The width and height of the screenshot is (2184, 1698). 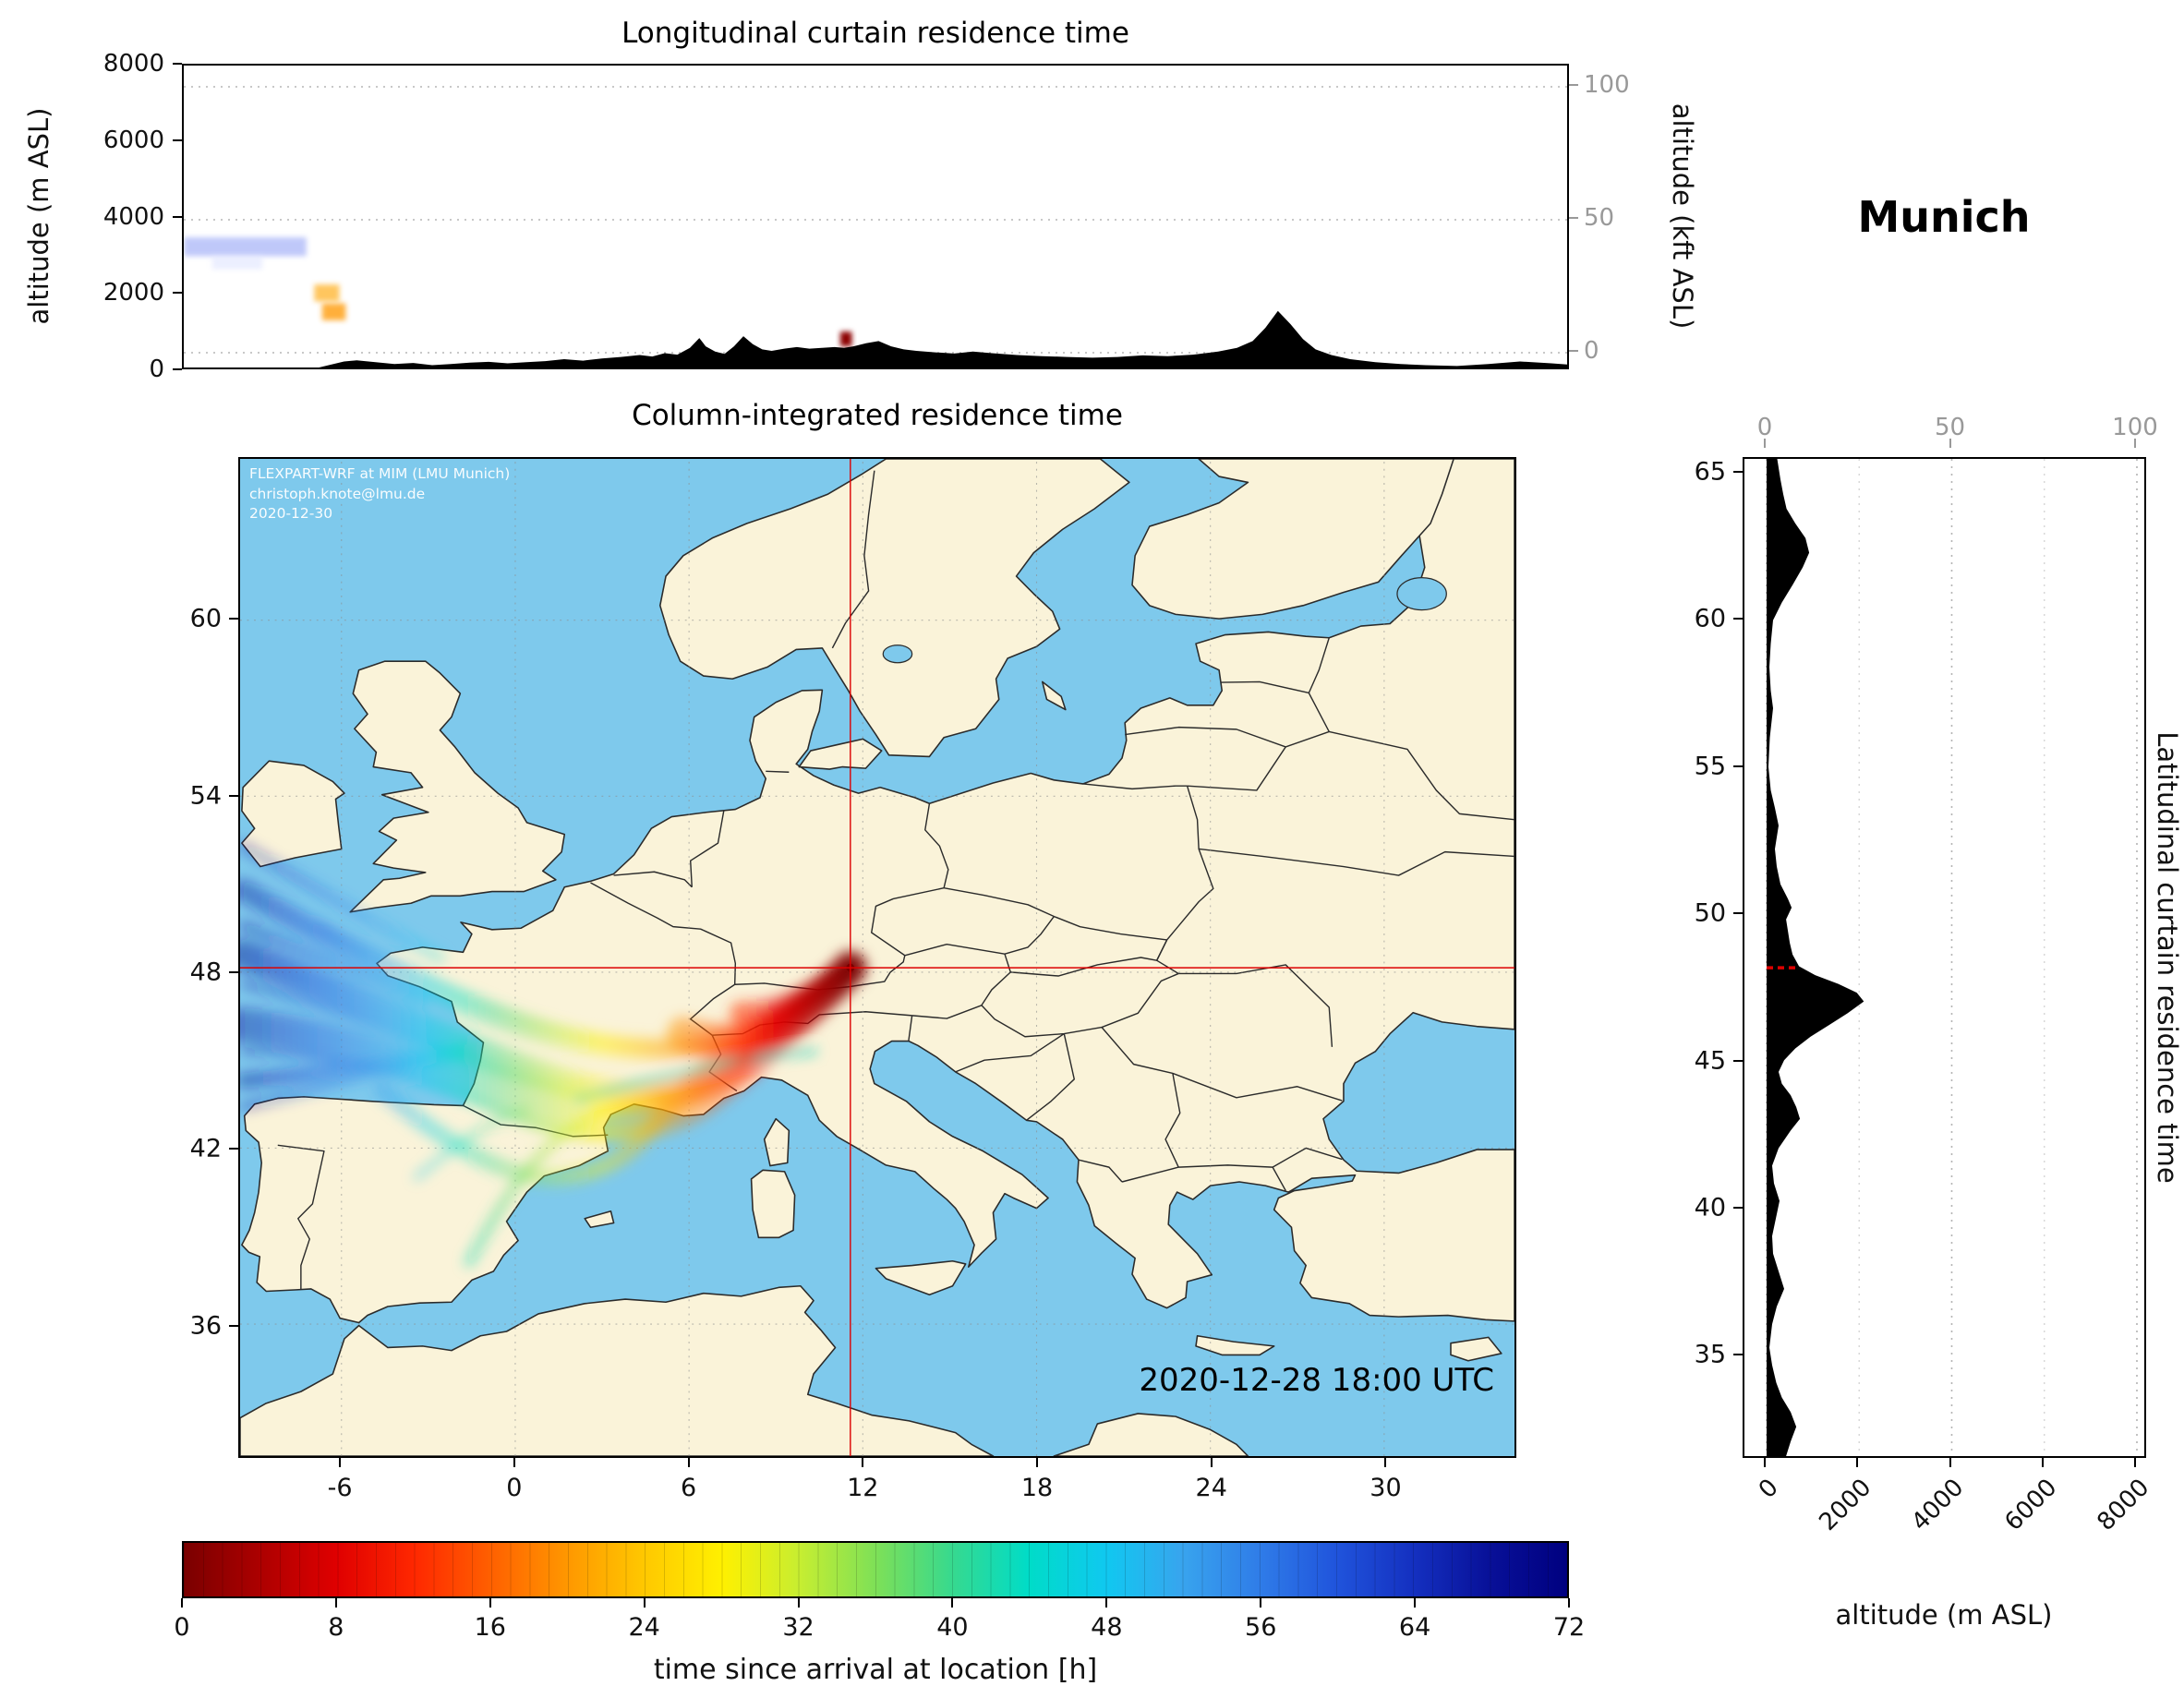 What do you see at coordinates (1054, 695) in the screenshot?
I see `gotland` at bounding box center [1054, 695].